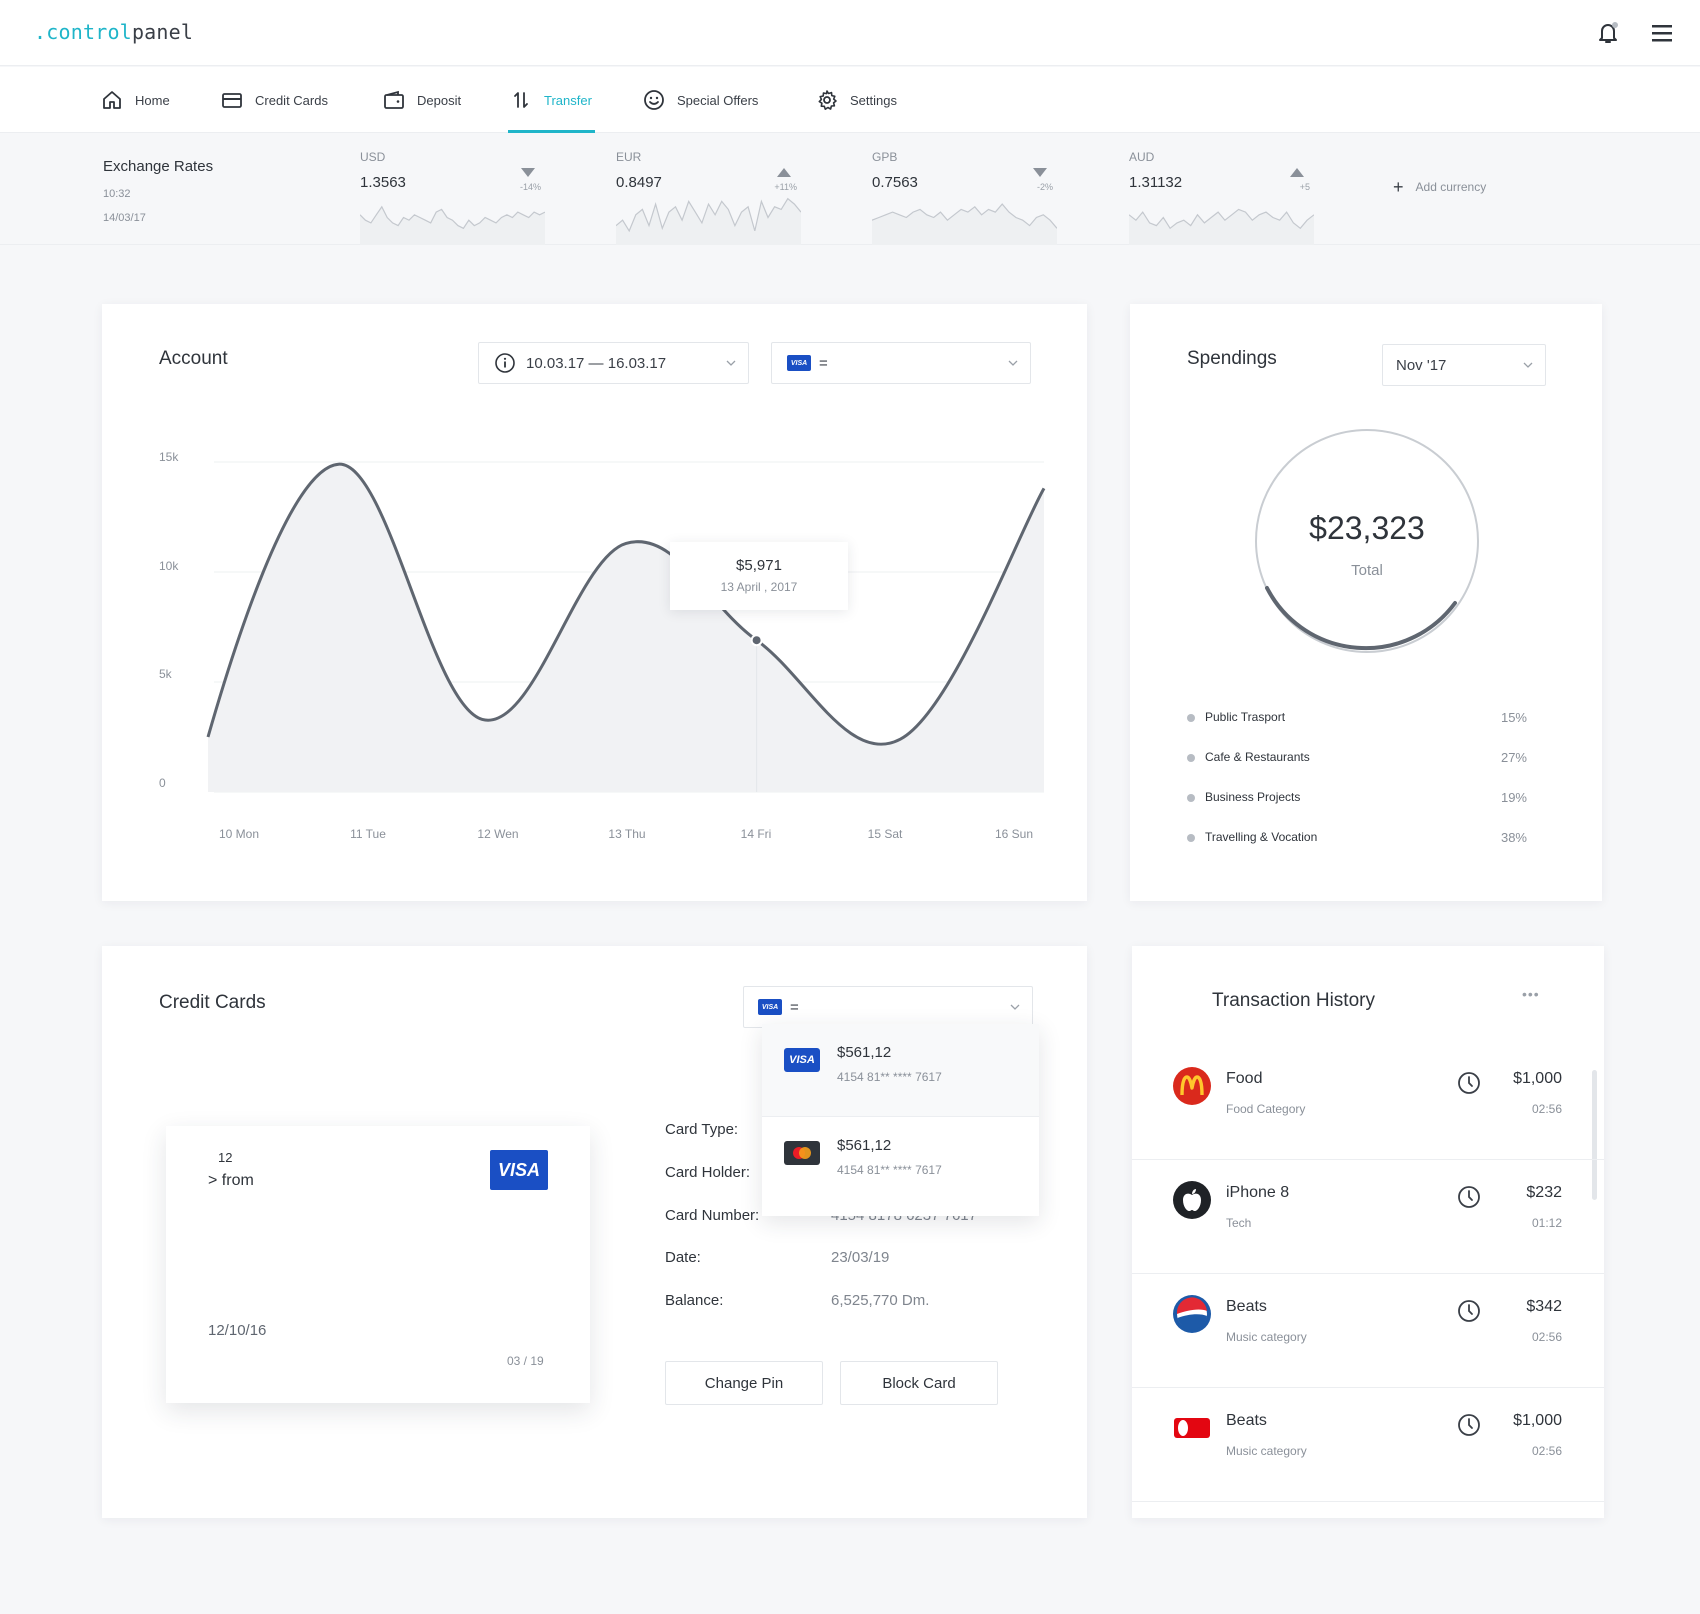 The image size is (1700, 1614). What do you see at coordinates (1368, 1331) in the screenshot?
I see `transaction-row: Beats Music category $342 02:56` at bounding box center [1368, 1331].